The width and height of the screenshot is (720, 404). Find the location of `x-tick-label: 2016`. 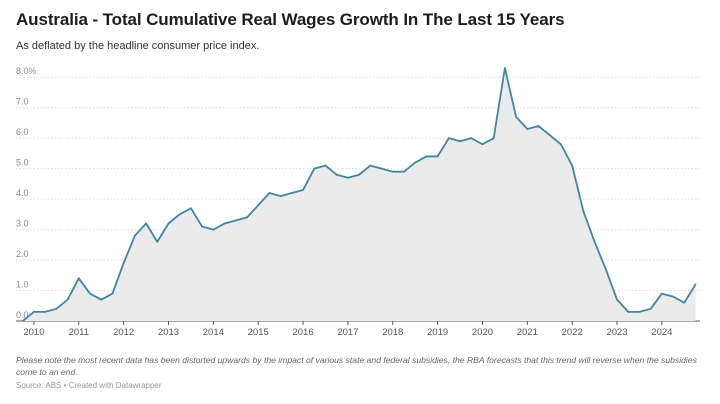

x-tick-label: 2016 is located at coordinates (302, 332).